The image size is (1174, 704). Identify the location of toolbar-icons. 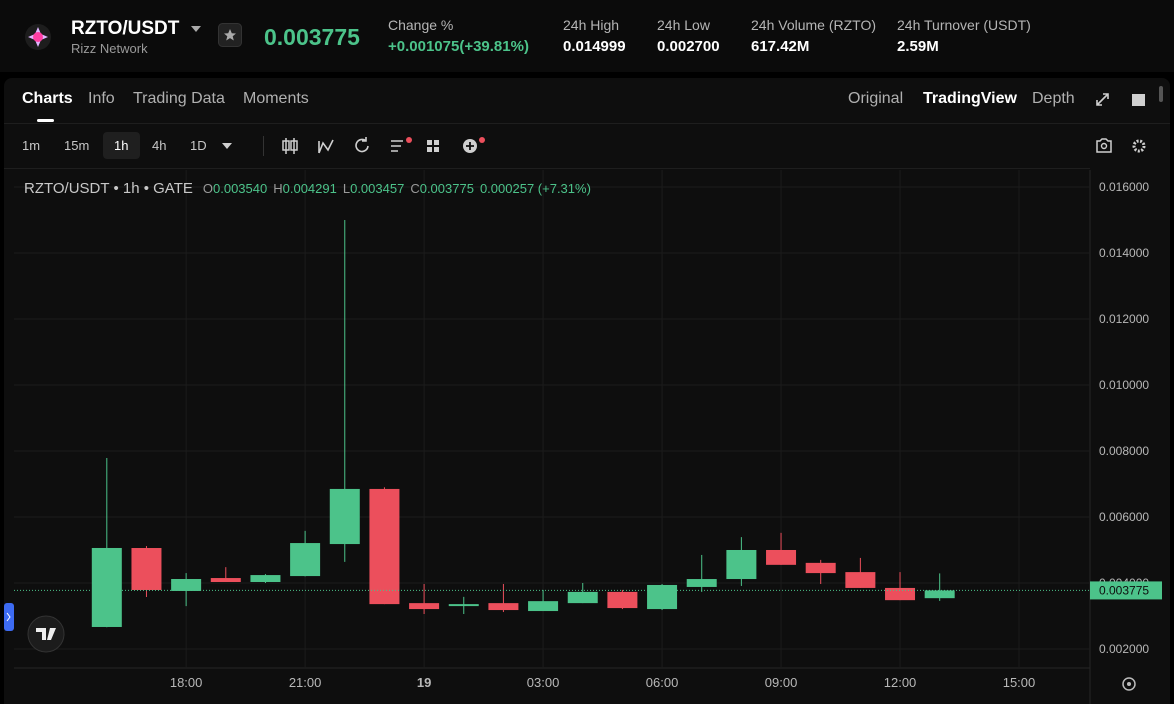
(692, 120).